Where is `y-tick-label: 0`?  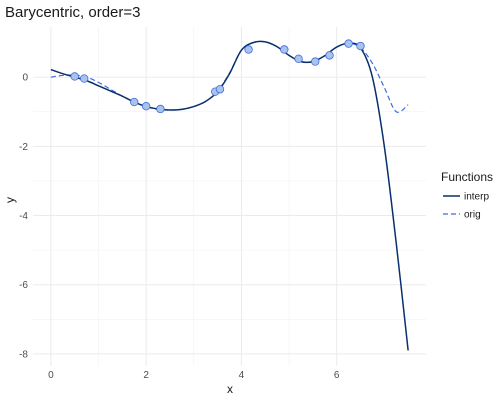
y-tick-label: 0 is located at coordinates (25, 78).